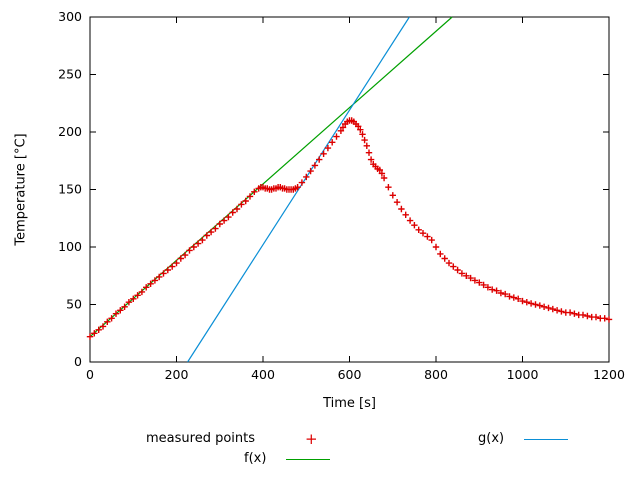 The width and height of the screenshot is (640, 480). Describe the element at coordinates (523, 374) in the screenshot. I see `svg-text: 1000` at that location.